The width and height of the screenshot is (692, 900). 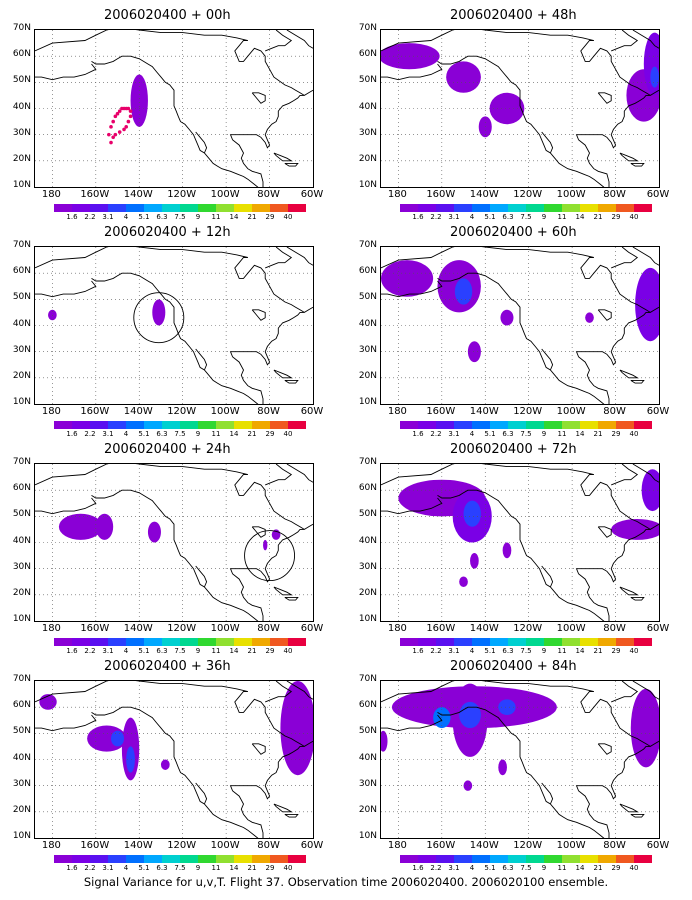 I want to click on colorbar-label: 29, so click(x=270, y=868).